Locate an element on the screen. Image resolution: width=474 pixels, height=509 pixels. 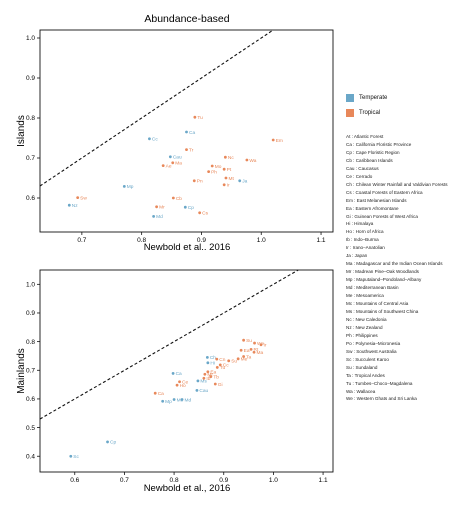
x-tick-label: 0.7 is located at coordinates (81, 240).